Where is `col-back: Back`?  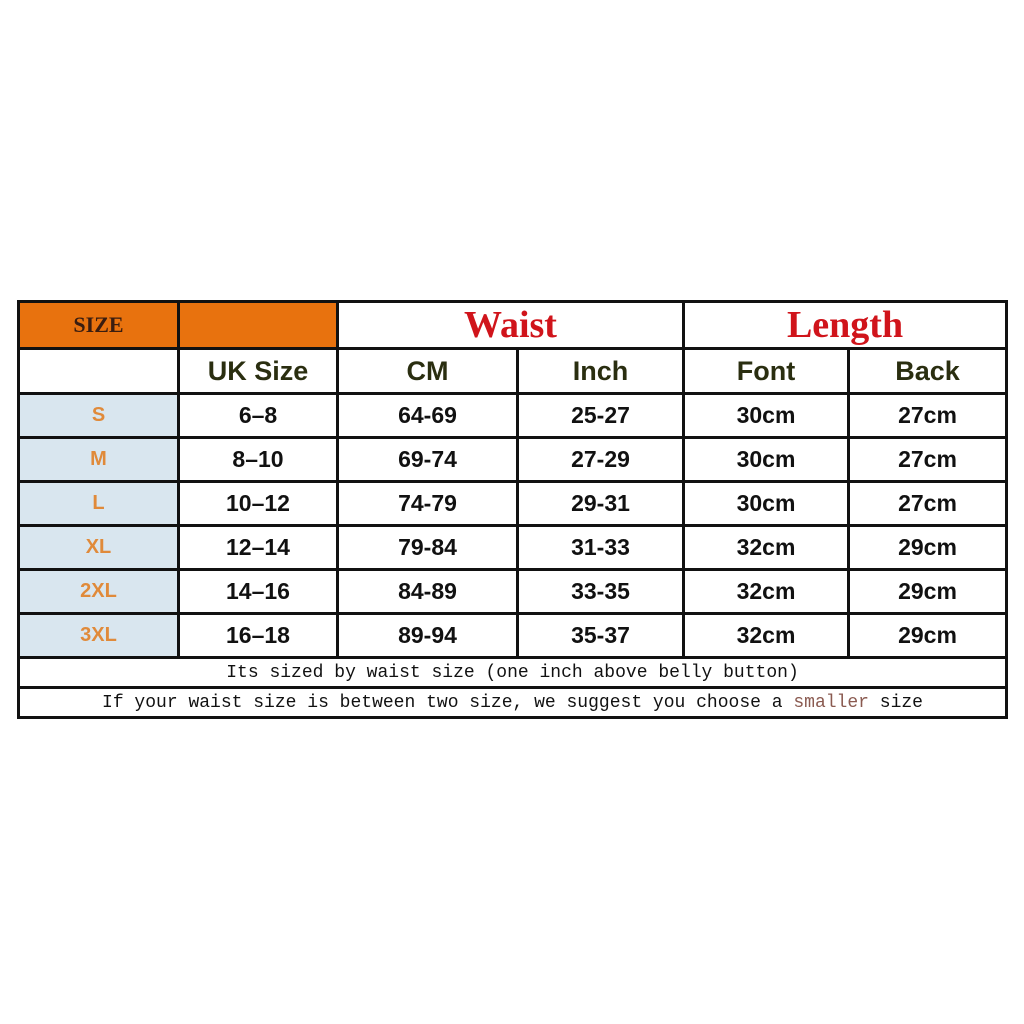 col-back: Back is located at coordinates (927, 371).